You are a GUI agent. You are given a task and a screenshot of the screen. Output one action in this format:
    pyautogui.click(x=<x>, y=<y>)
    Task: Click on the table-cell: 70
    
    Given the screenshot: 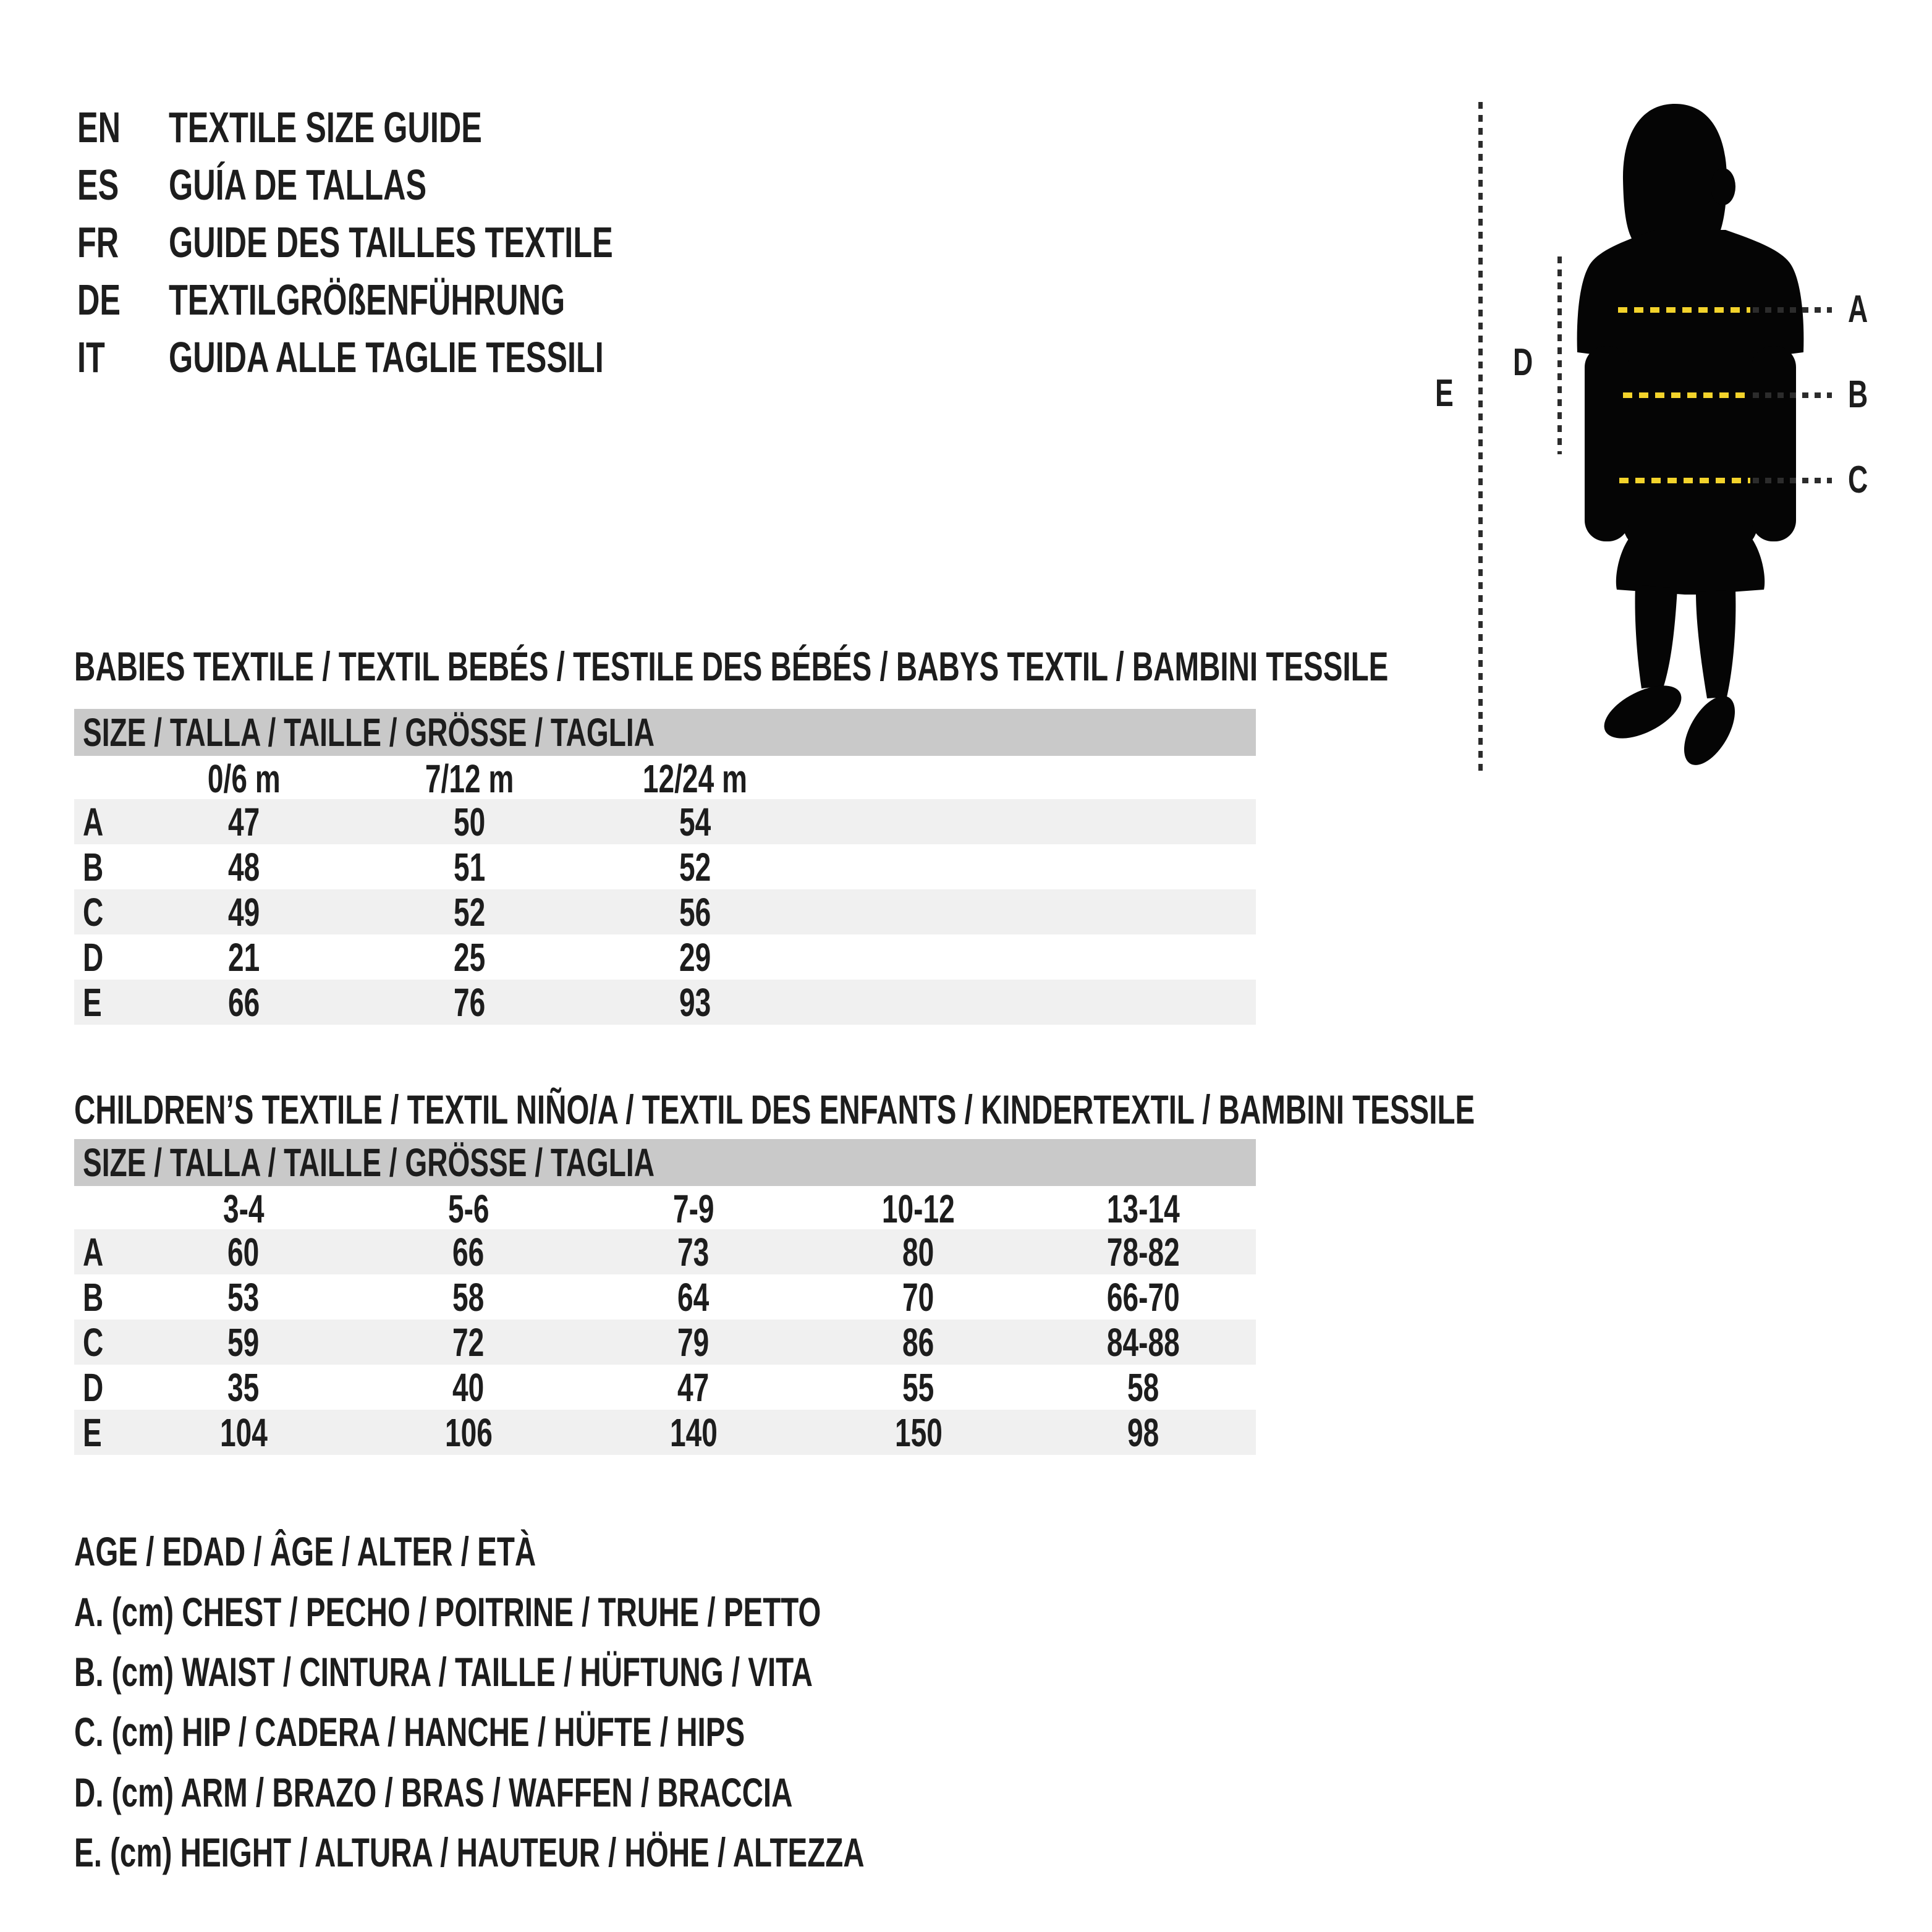 What is the action you would take?
    pyautogui.click(x=918, y=1297)
    